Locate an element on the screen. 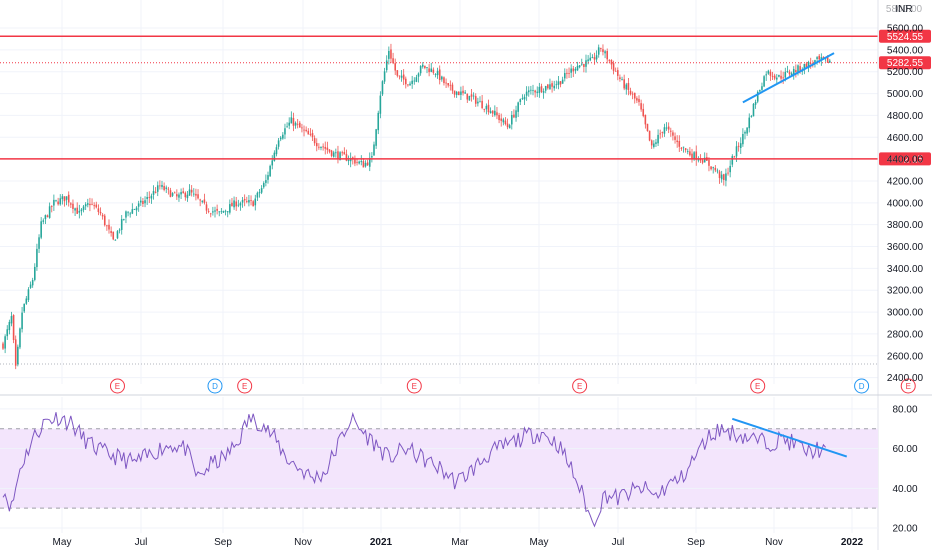 This screenshot has height=550, width=932. price-tick-label: 4000.00 is located at coordinates (905, 203).